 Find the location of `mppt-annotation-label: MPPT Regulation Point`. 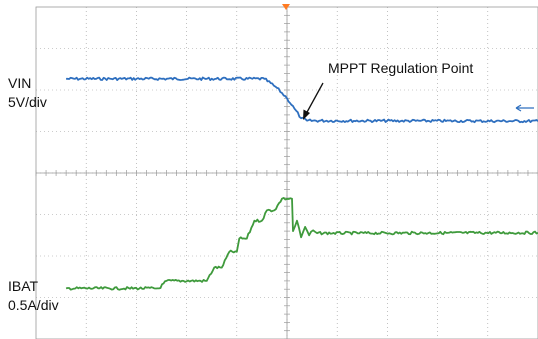

mppt-annotation-label: MPPT Regulation Point is located at coordinates (400, 68).